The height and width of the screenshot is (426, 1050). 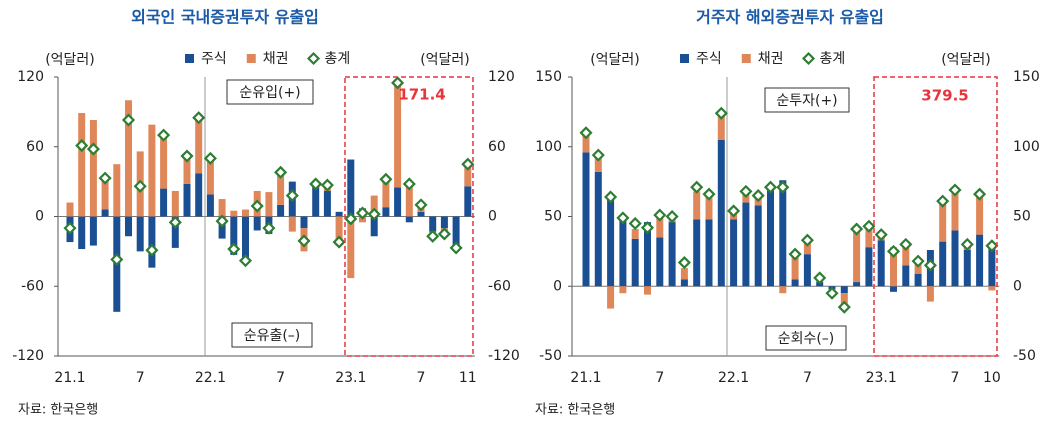 I want to click on y-tick-label: 0, so click(x=557, y=286).